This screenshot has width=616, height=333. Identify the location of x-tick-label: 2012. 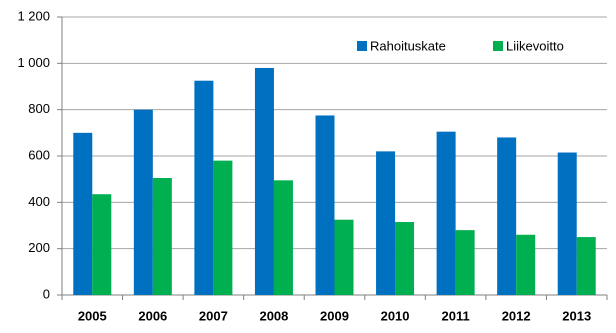
(516, 315).